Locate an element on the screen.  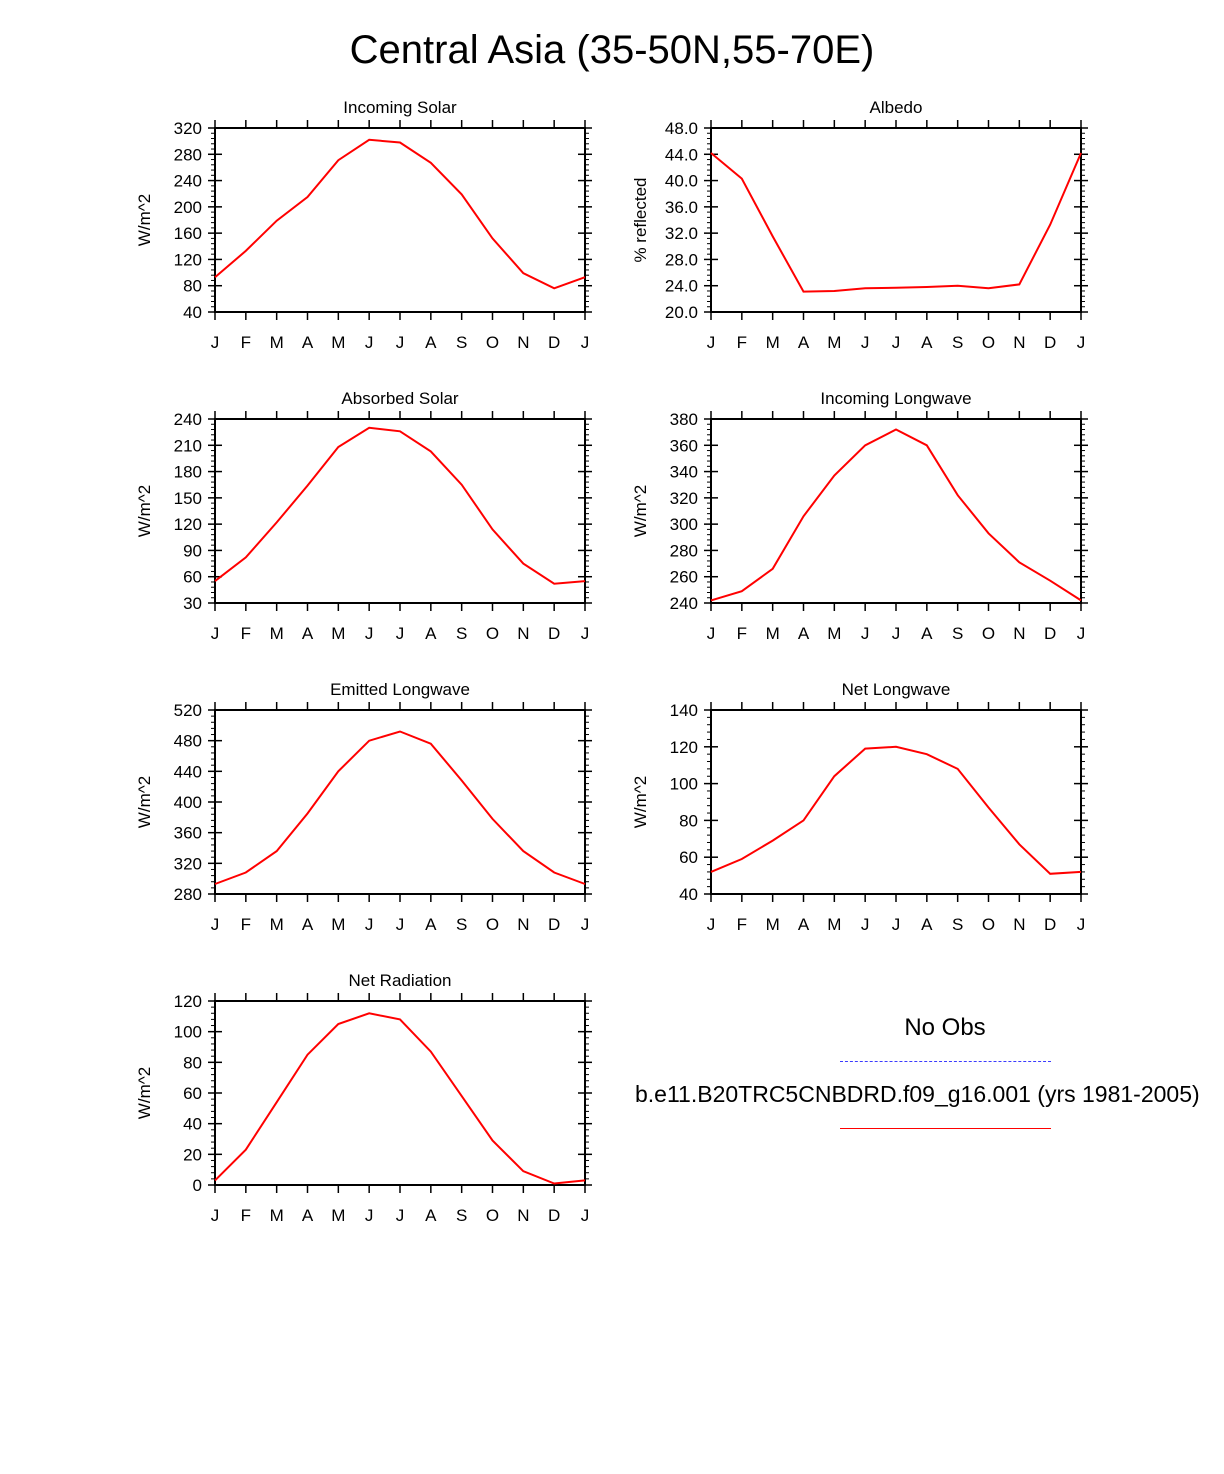
panel-2-xtick-label: A is located at coordinates (804, 342).